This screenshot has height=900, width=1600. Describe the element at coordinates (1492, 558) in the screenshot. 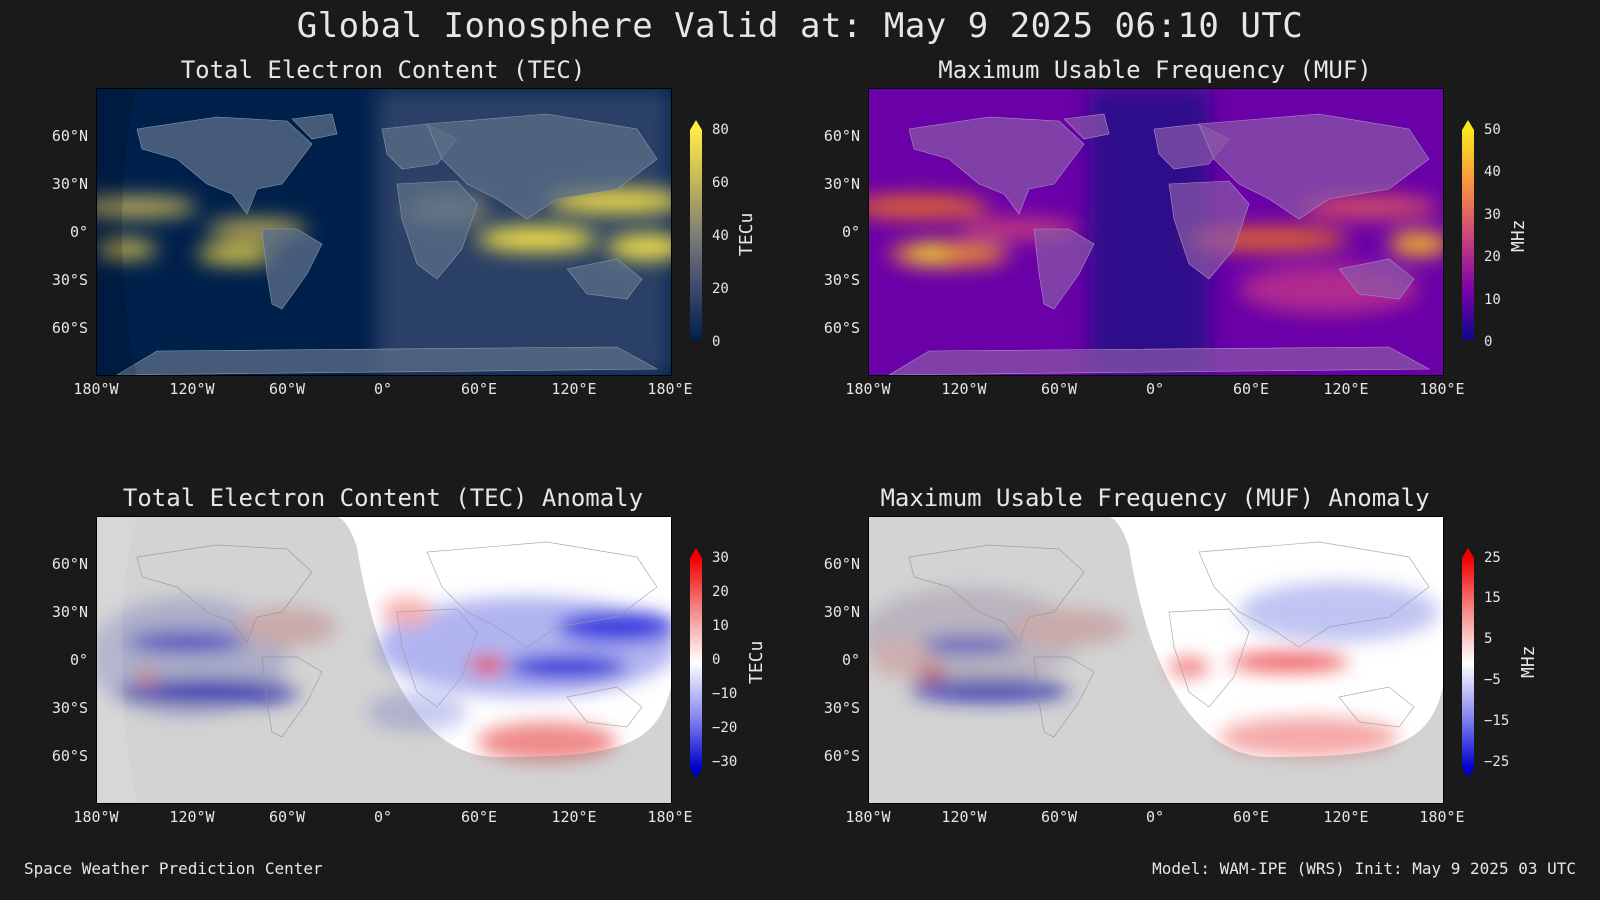

I see `muf-anomaly-cbar-tick: 25` at that location.